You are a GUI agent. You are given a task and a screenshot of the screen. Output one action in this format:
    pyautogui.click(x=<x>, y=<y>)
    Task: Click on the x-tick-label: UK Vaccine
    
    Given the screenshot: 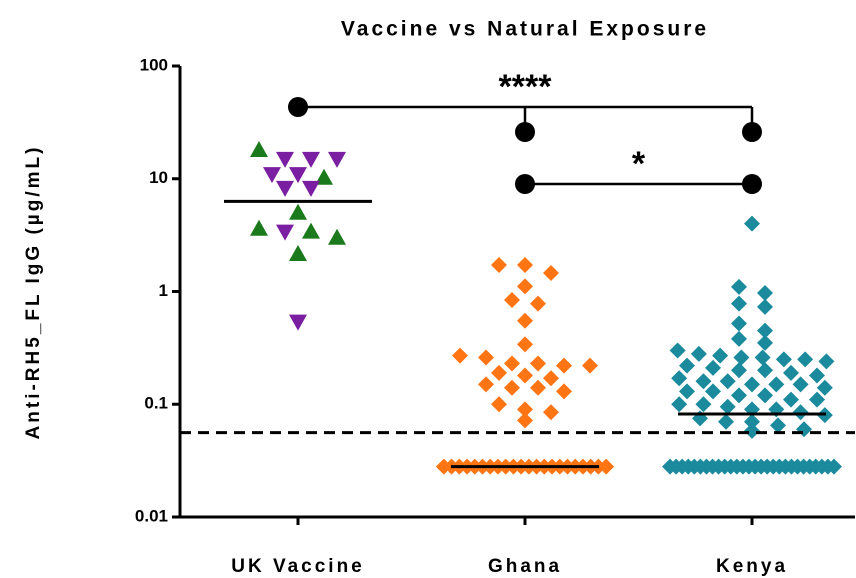 What is the action you would take?
    pyautogui.click(x=298, y=566)
    